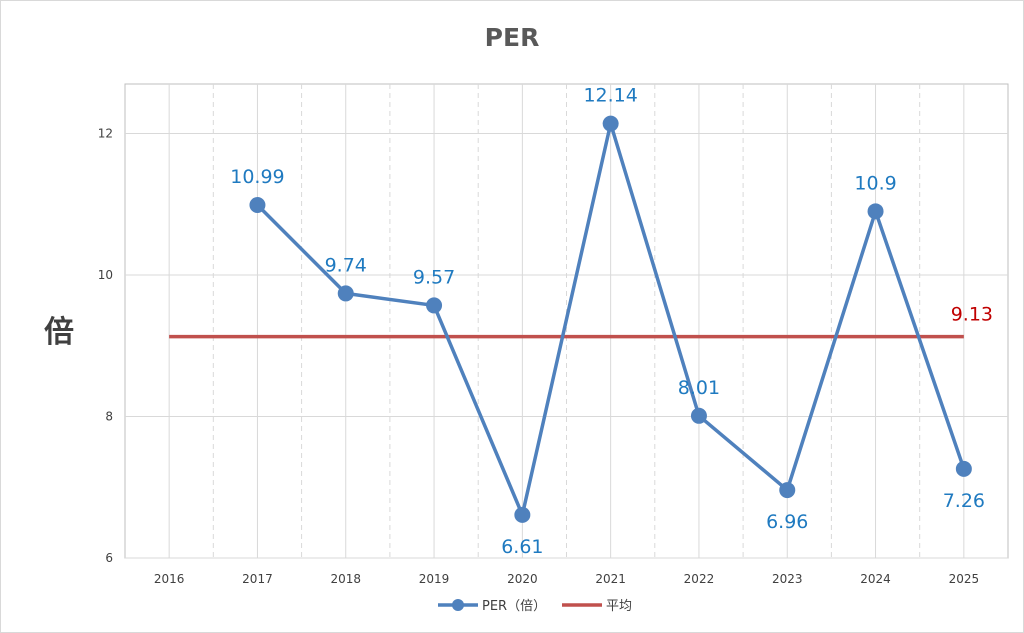 Image resolution: width=1024 pixels, height=633 pixels. What do you see at coordinates (169, 579) in the screenshot?
I see `x-tick-label: 2016` at bounding box center [169, 579].